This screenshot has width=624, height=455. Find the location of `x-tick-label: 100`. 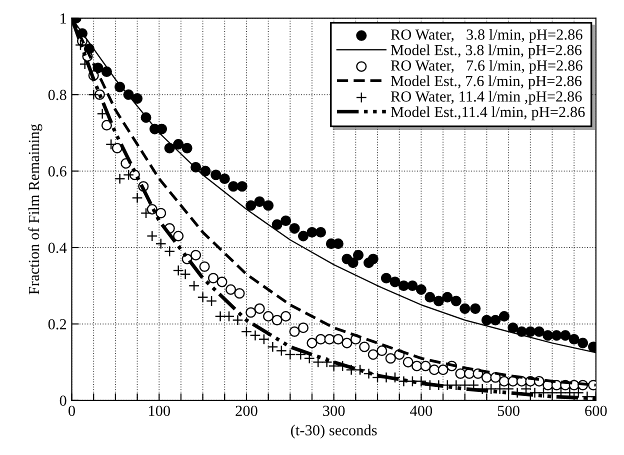

x-tick-label: 100 is located at coordinates (159, 411).